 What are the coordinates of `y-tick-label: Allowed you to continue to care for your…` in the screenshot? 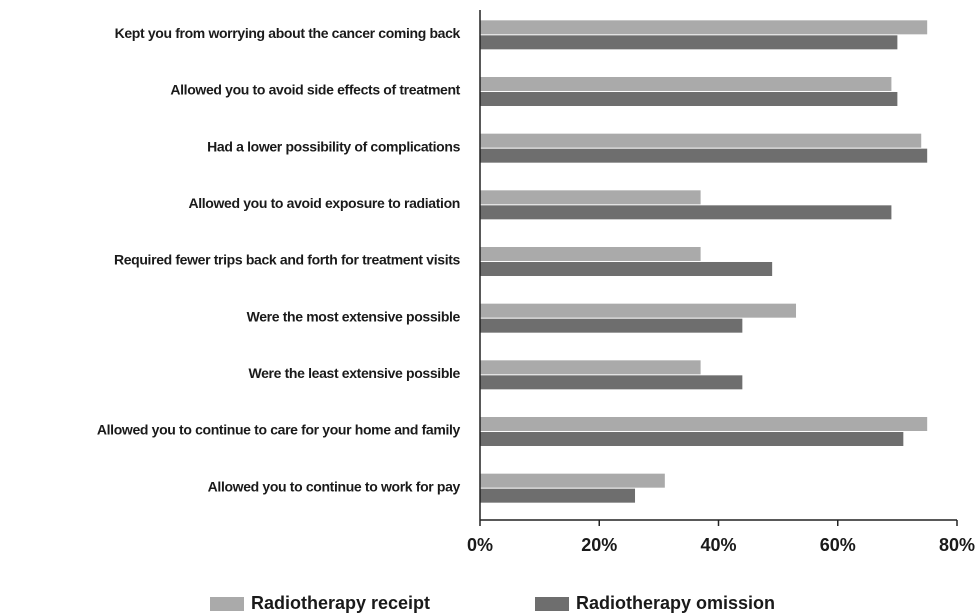 It's located at (279, 430).